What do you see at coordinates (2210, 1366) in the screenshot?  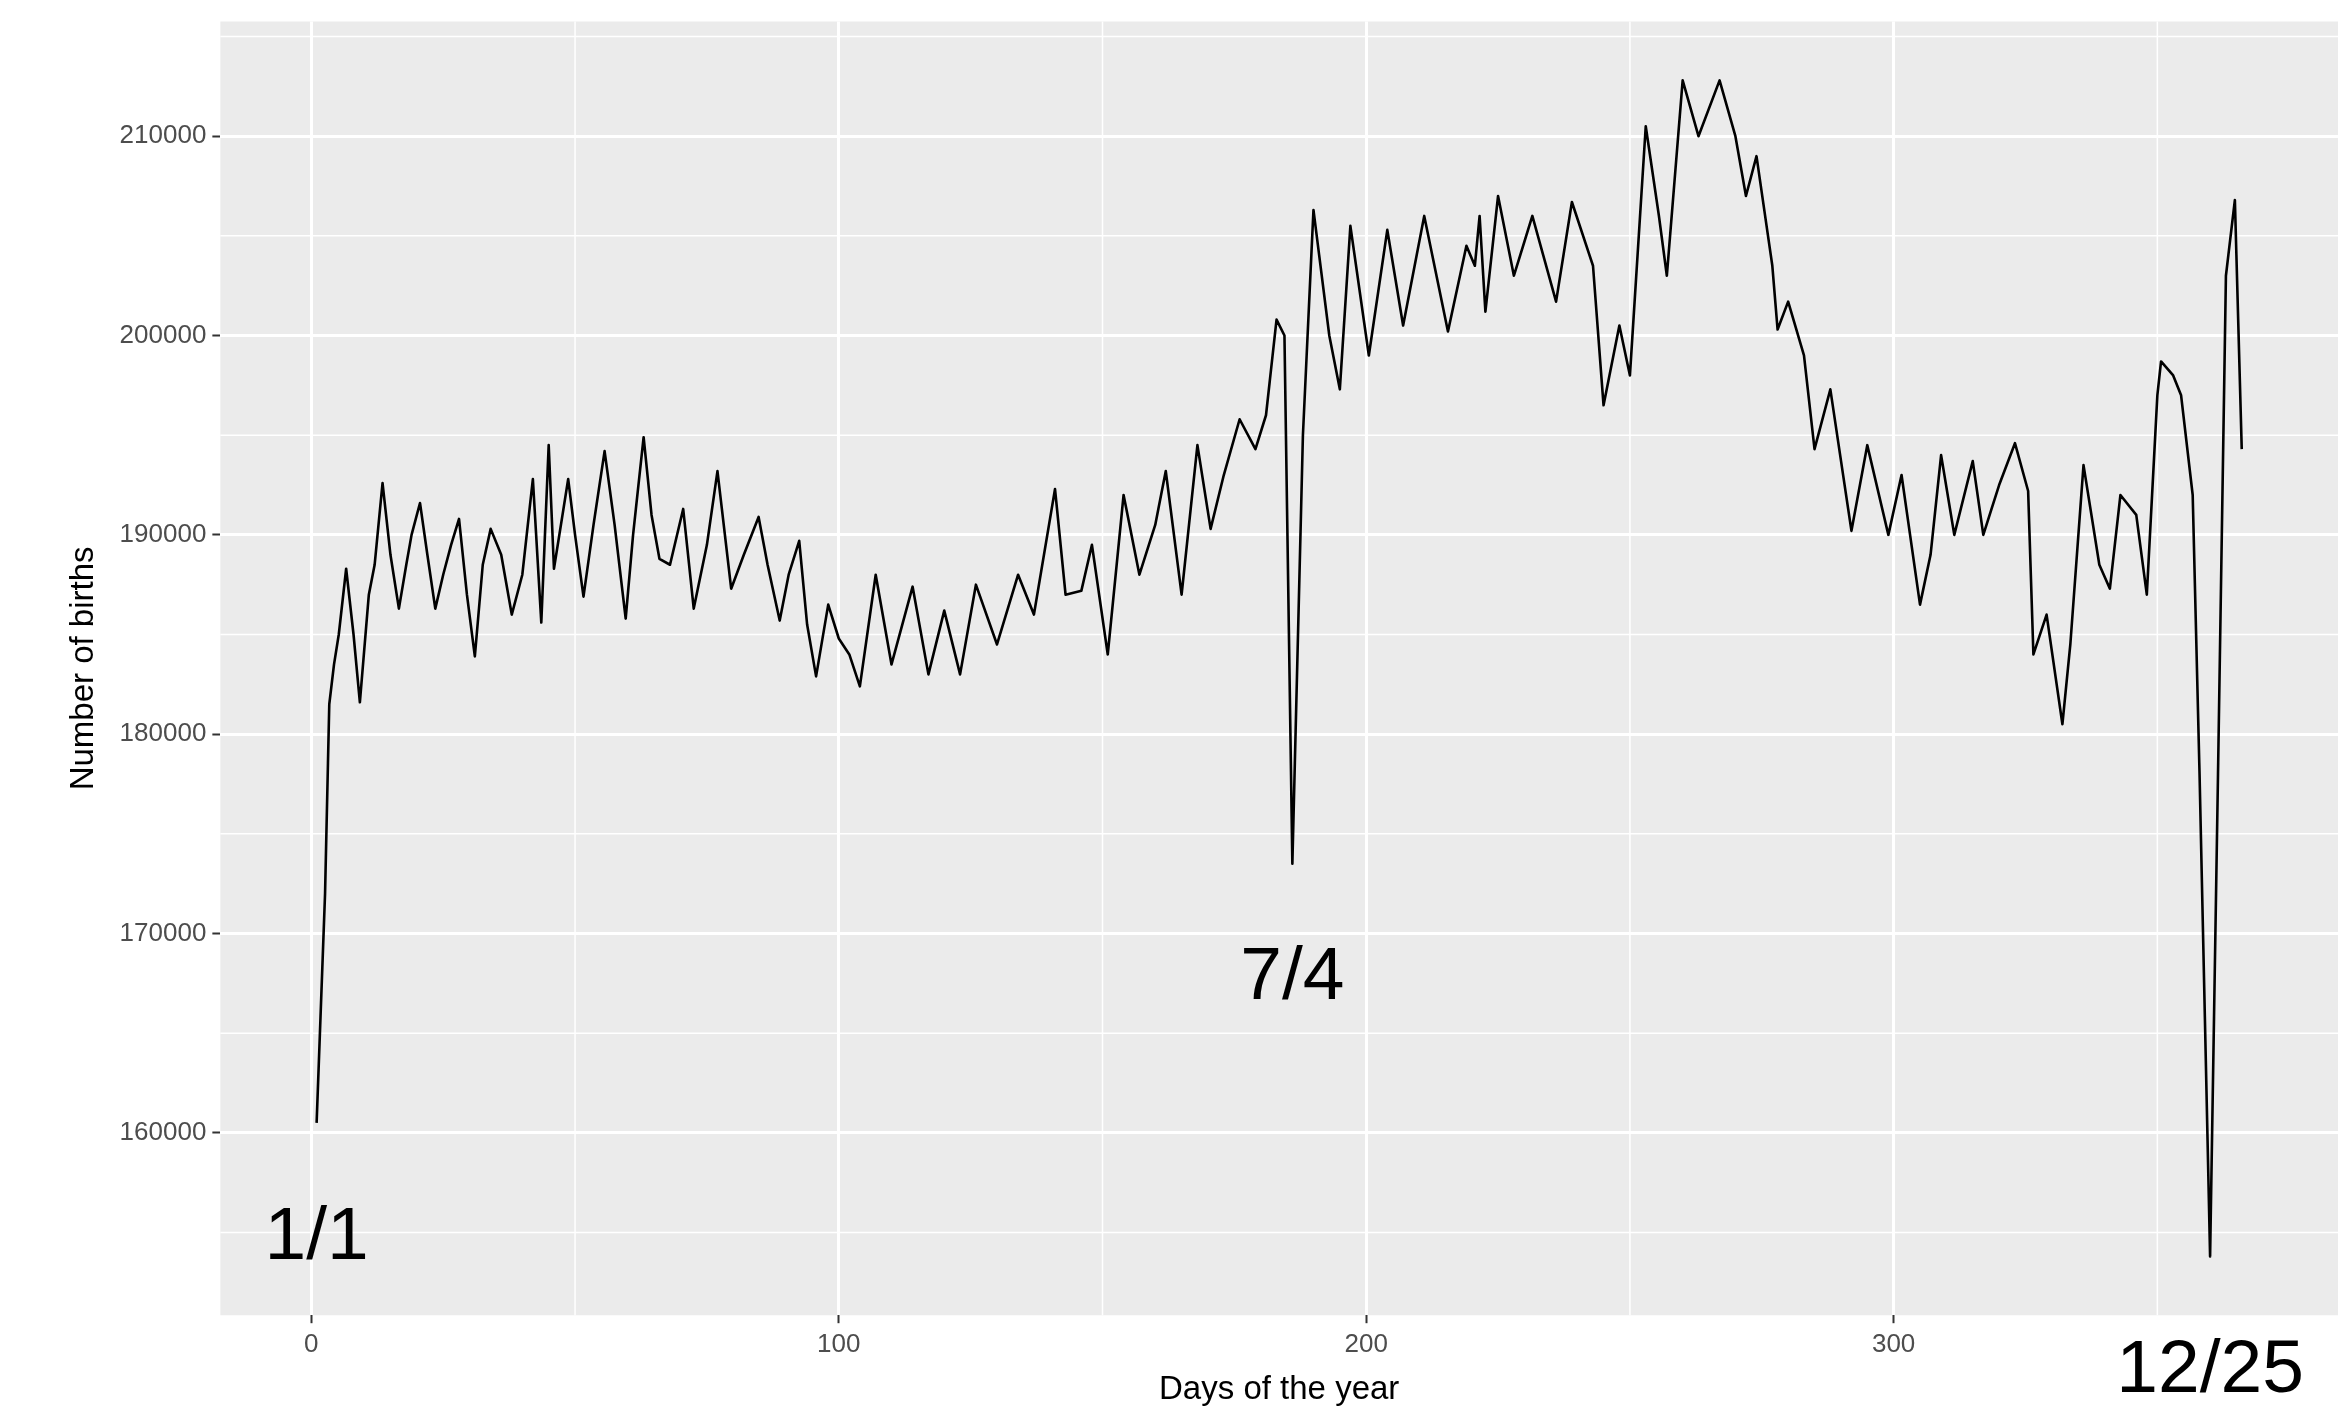 I see `annotation: 12/25` at bounding box center [2210, 1366].